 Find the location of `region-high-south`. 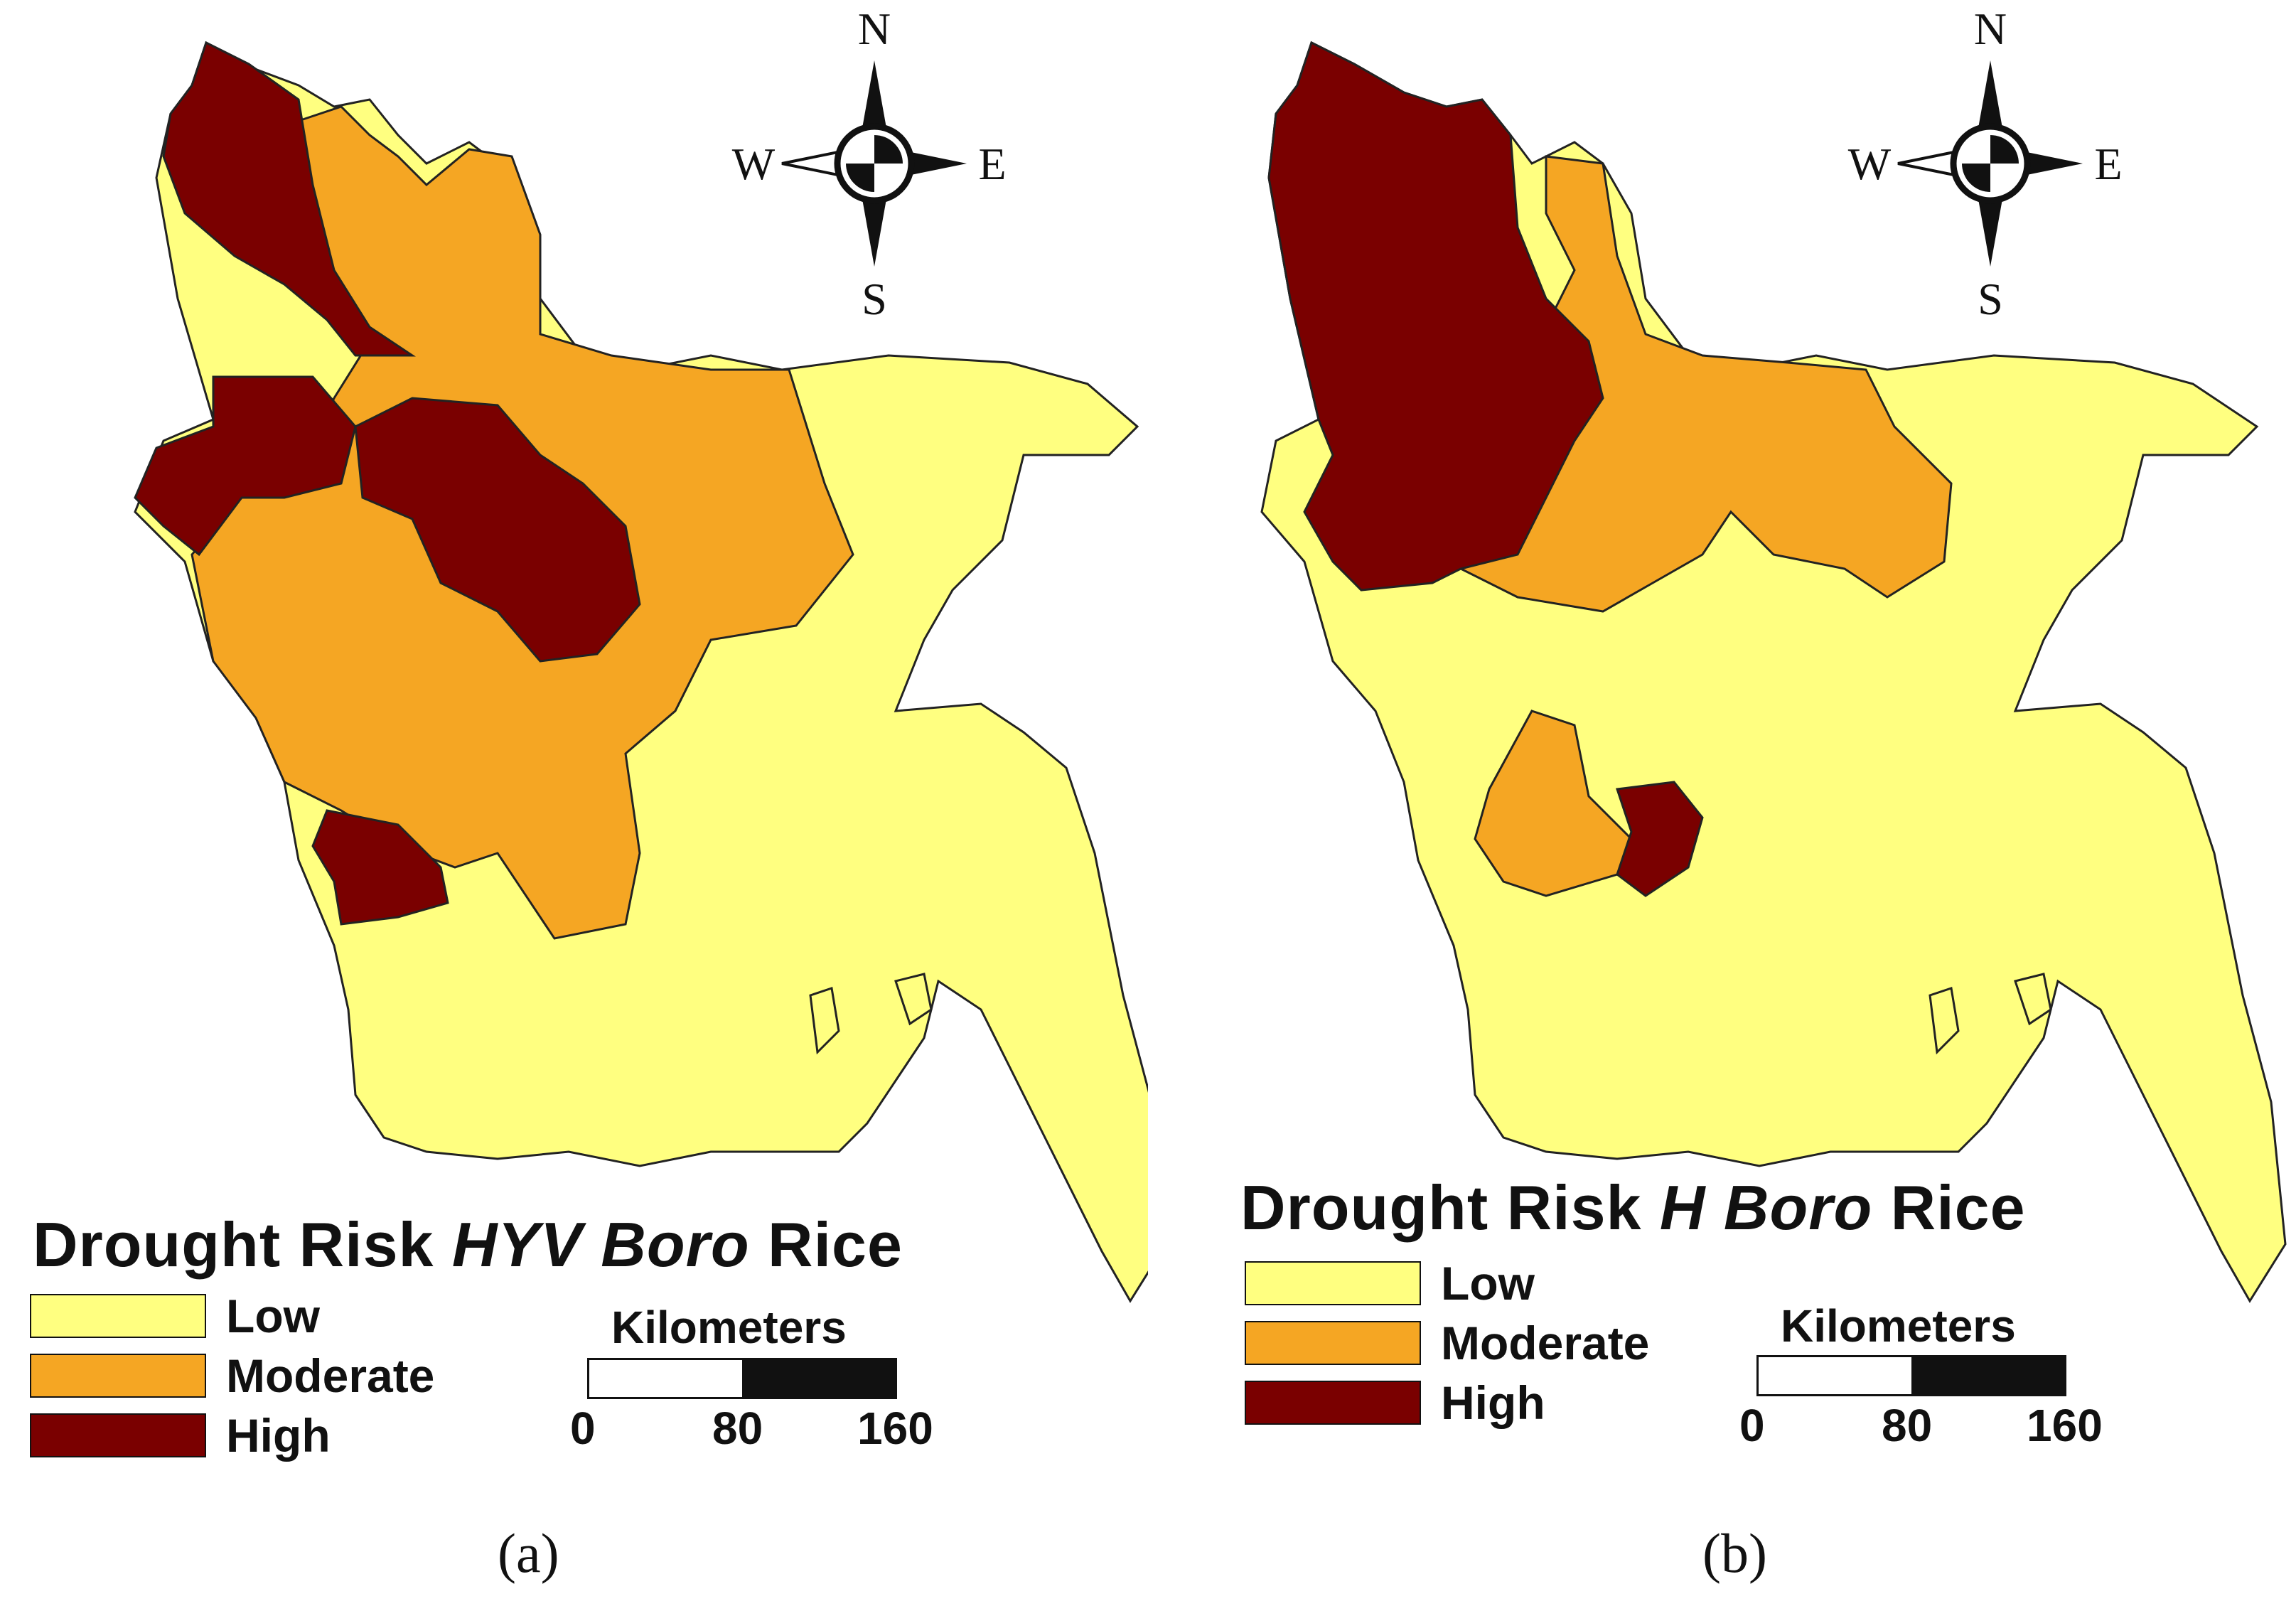

region-high-south is located at coordinates (1659, 839).